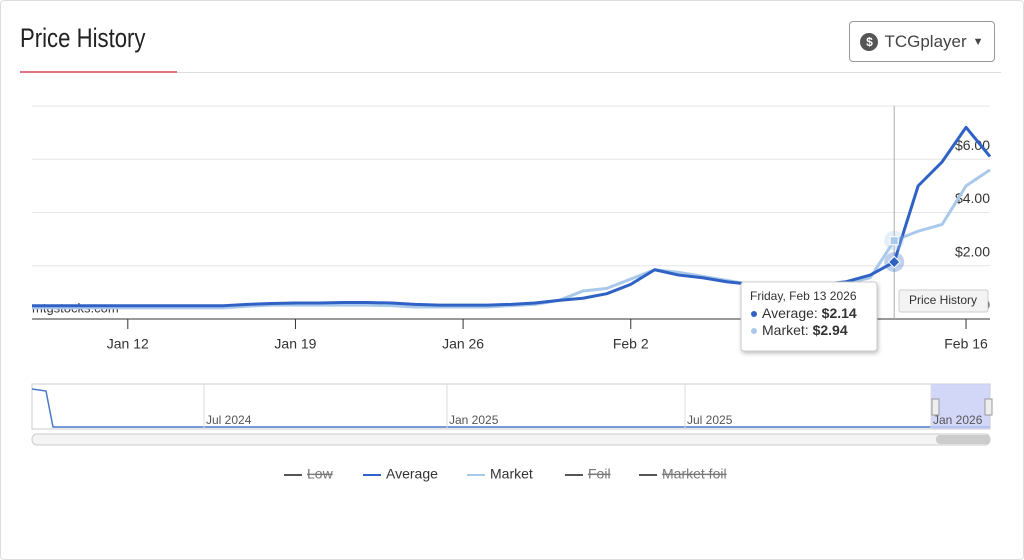 The image size is (1024, 560). I want to click on tooltip-name: Average:, so click(790, 313).